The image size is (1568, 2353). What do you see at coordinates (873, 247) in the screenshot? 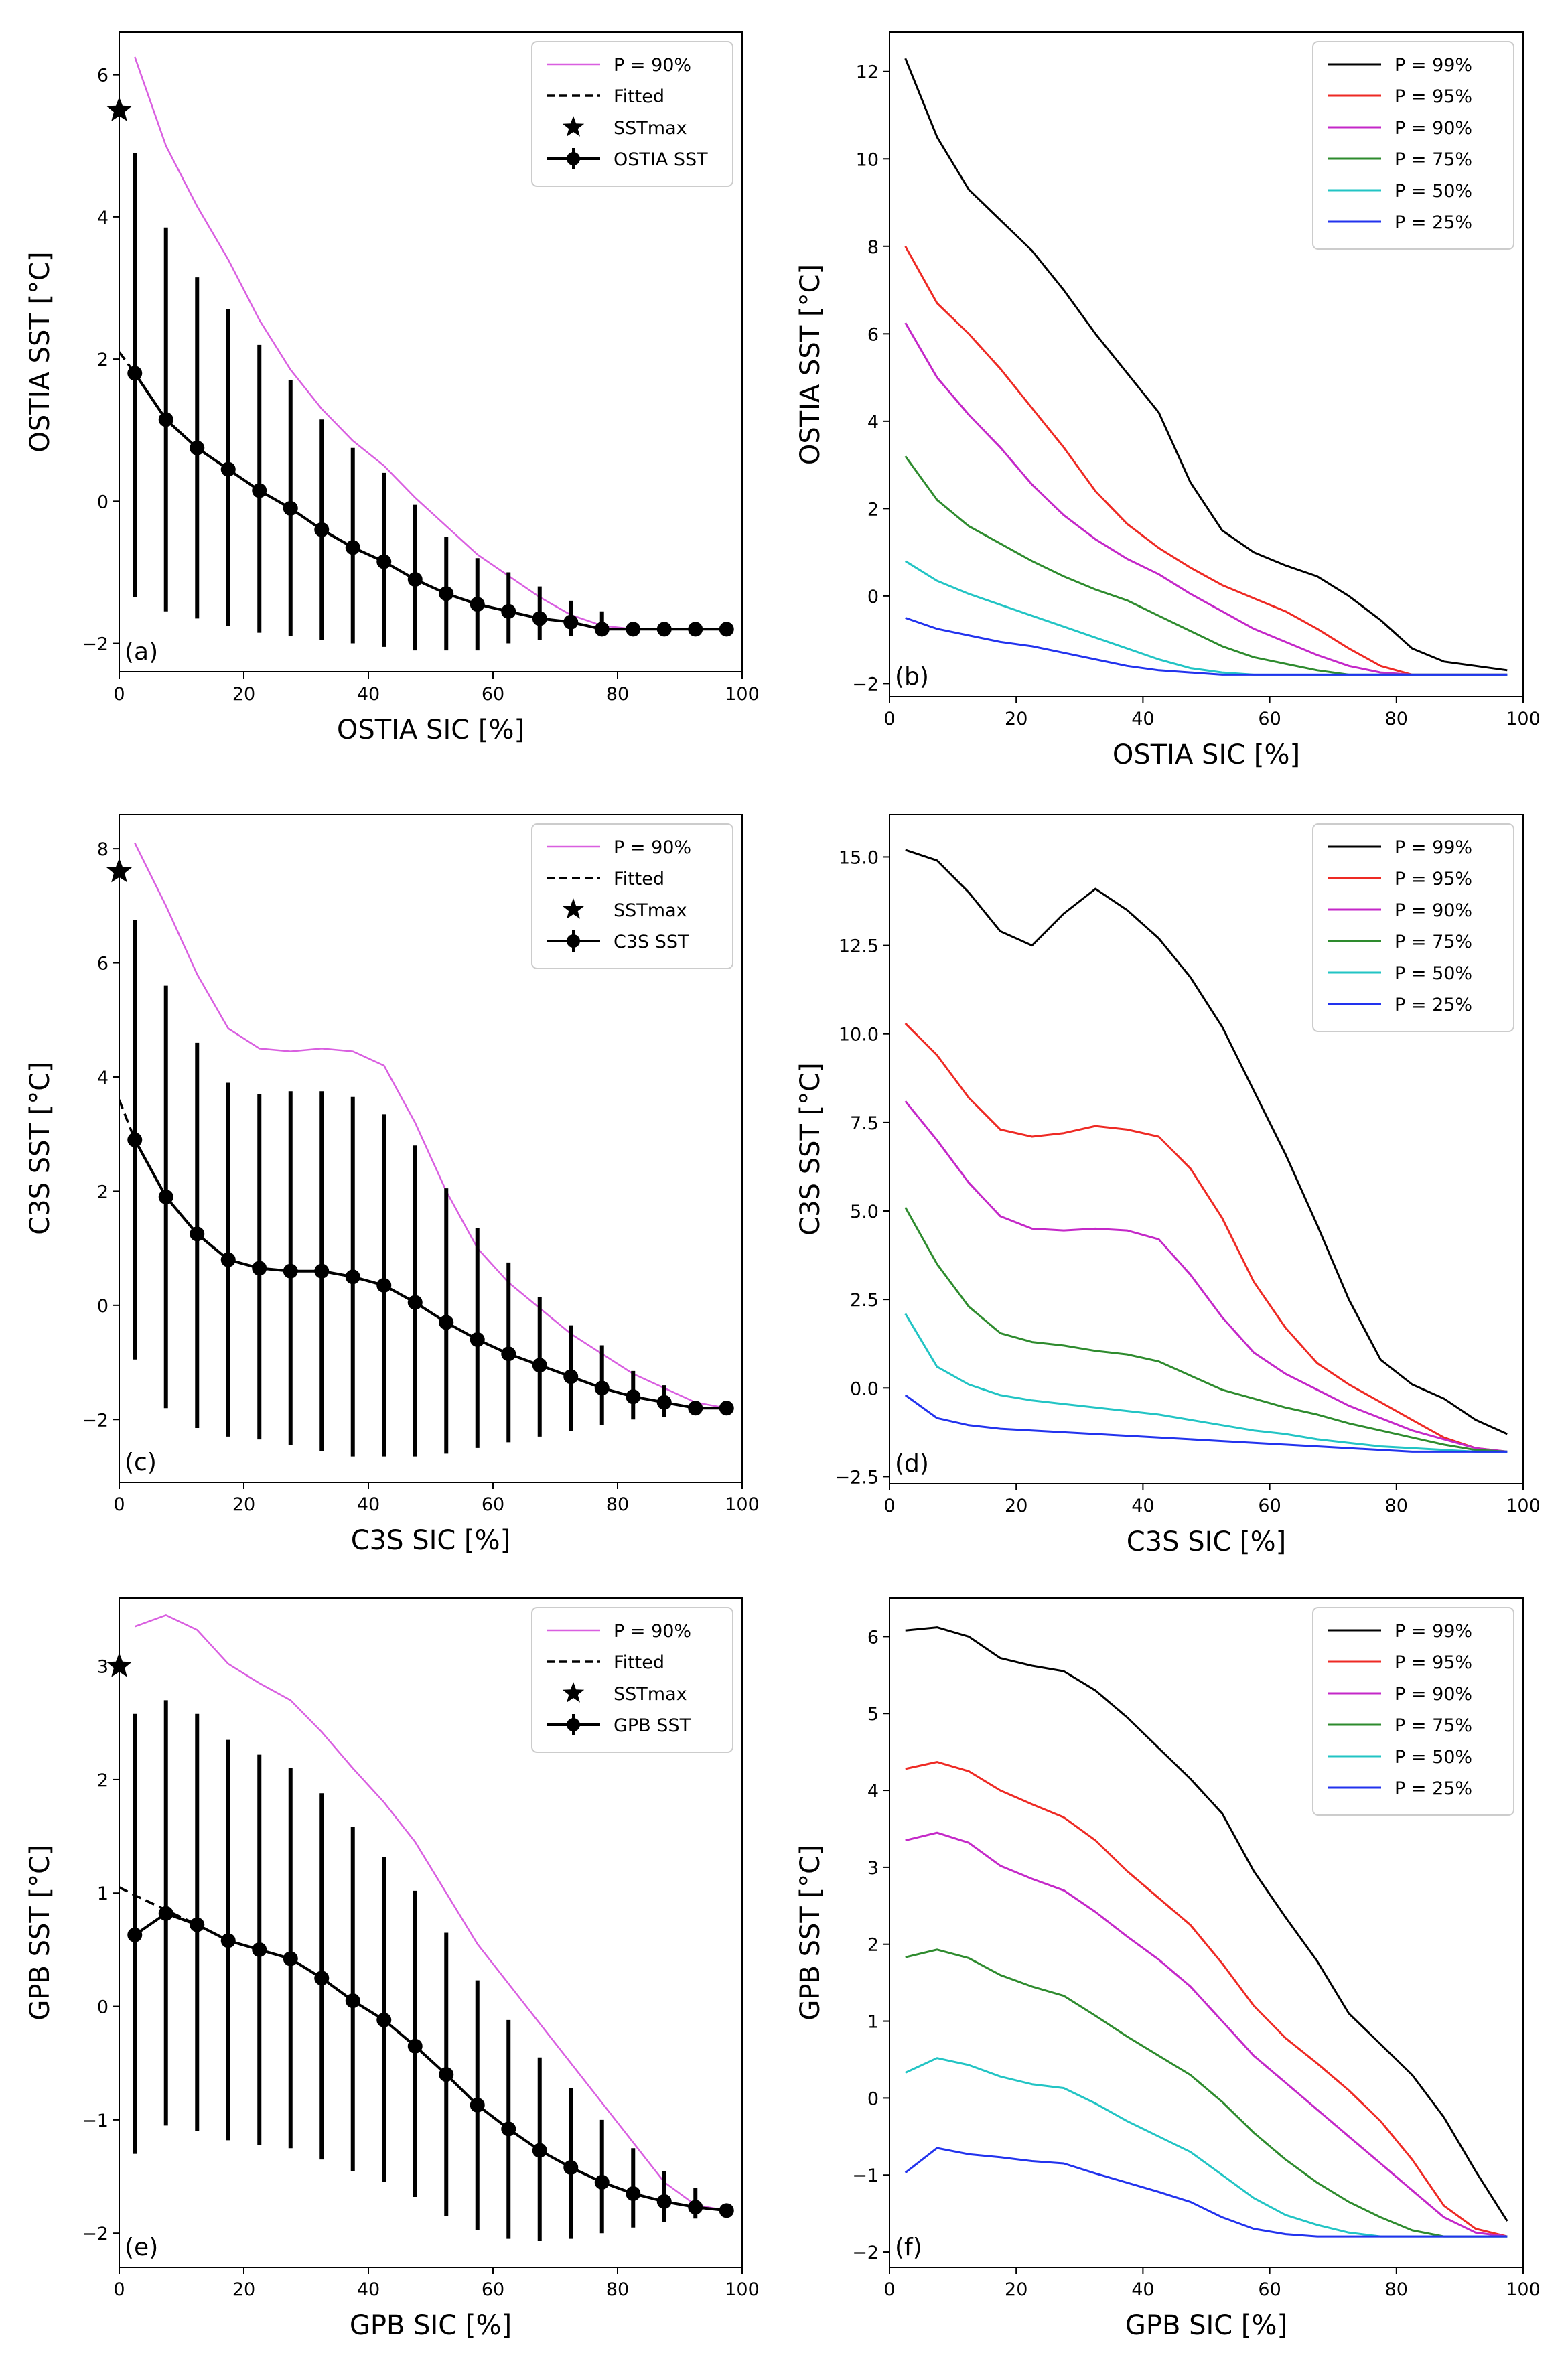
I see `y-tick-label: 8` at bounding box center [873, 247].